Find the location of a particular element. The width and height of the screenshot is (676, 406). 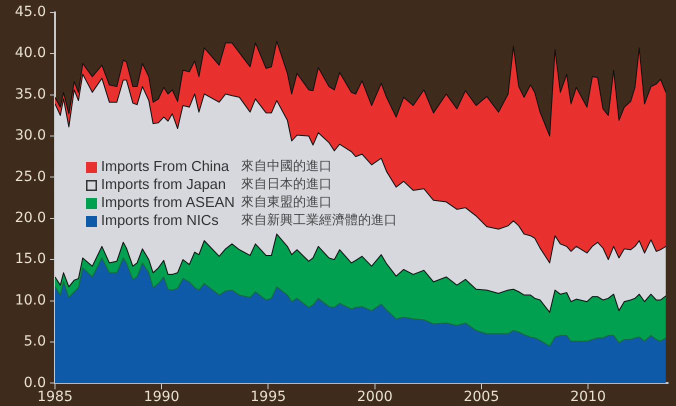

x-tick-label: 2000 is located at coordinates (375, 397).